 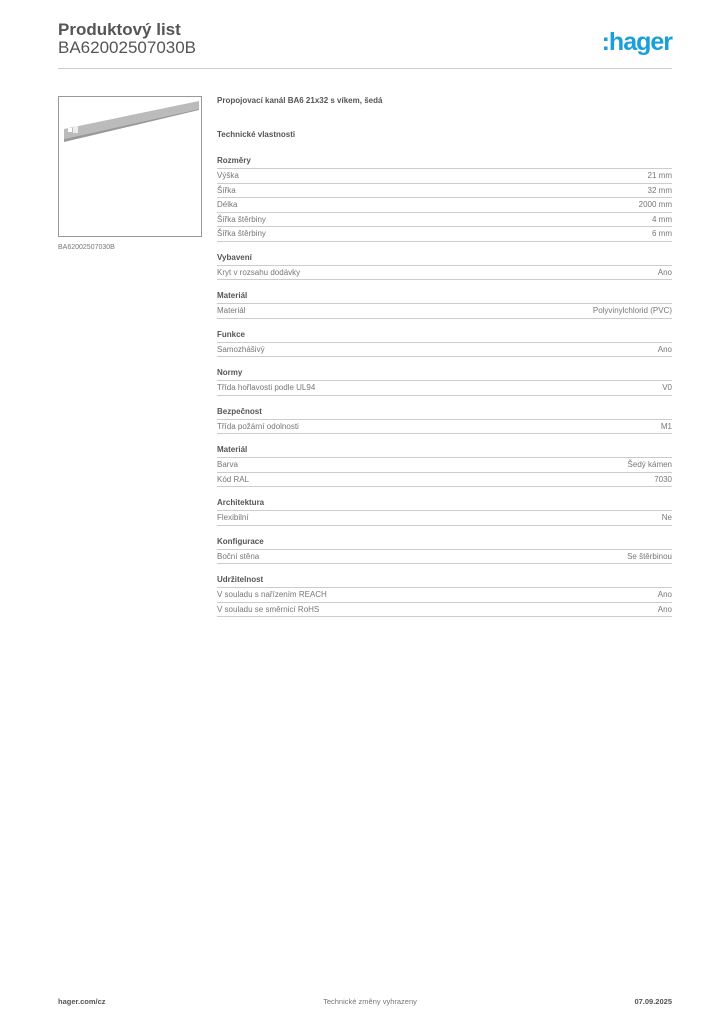 I want to click on spec-value: Šedý kámen, so click(x=649, y=464).